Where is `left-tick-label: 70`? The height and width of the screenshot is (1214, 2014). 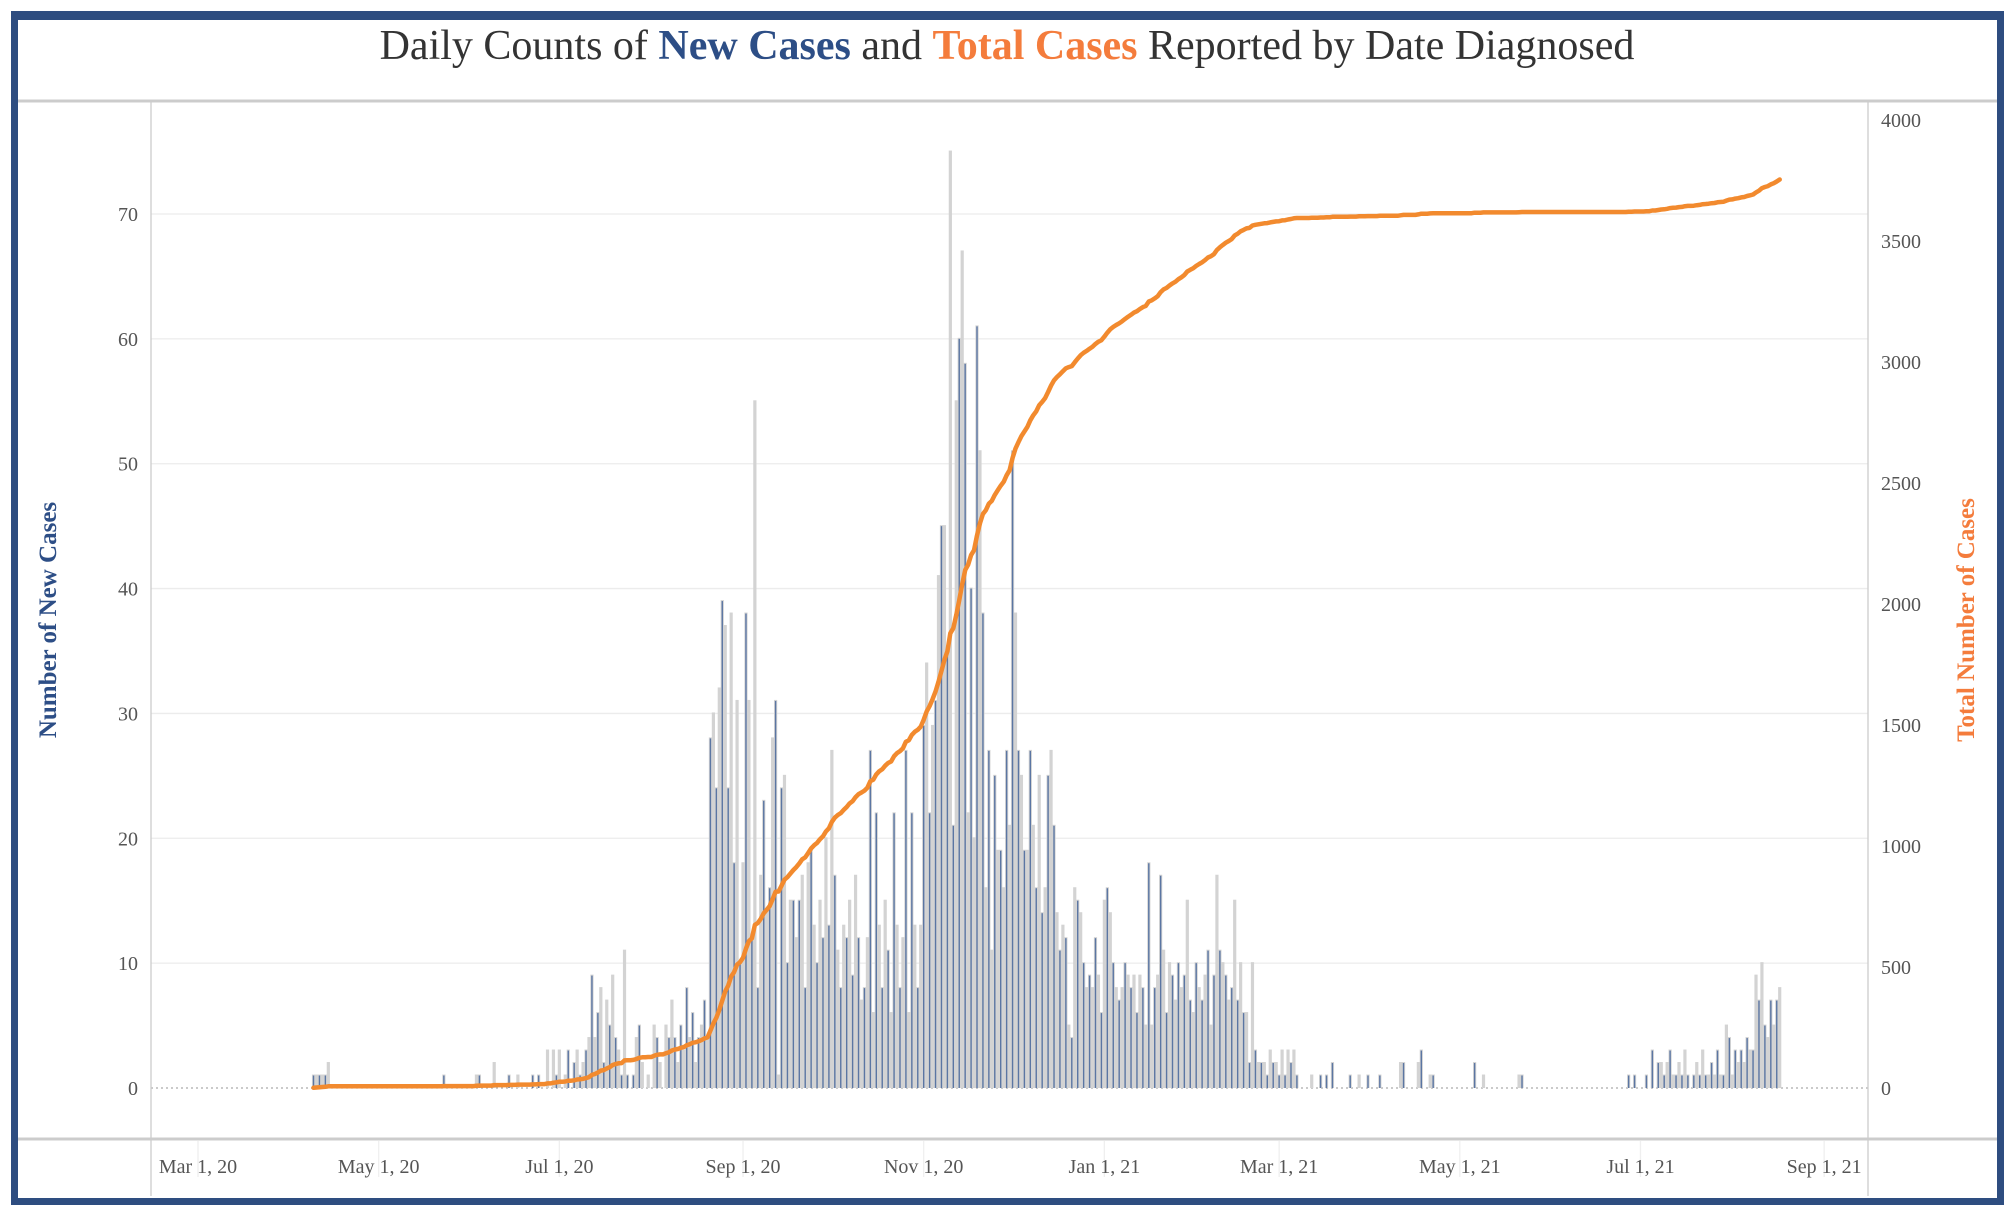
left-tick-label: 70 is located at coordinates (128, 215).